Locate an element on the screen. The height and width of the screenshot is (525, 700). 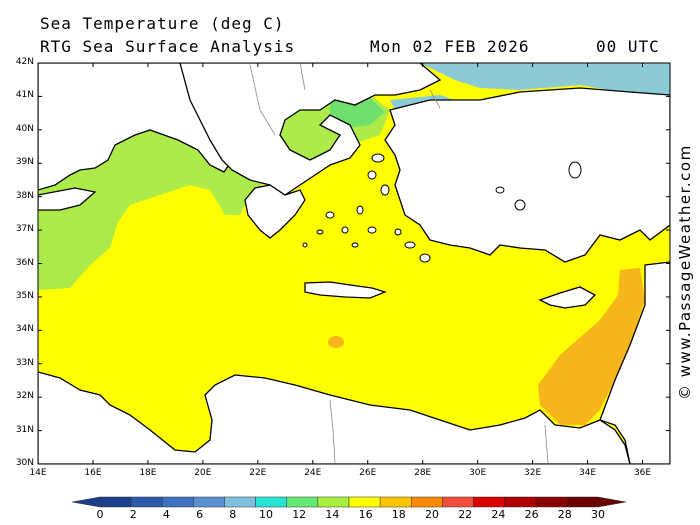
colorbar-label: 20 is located at coordinates (432, 514).